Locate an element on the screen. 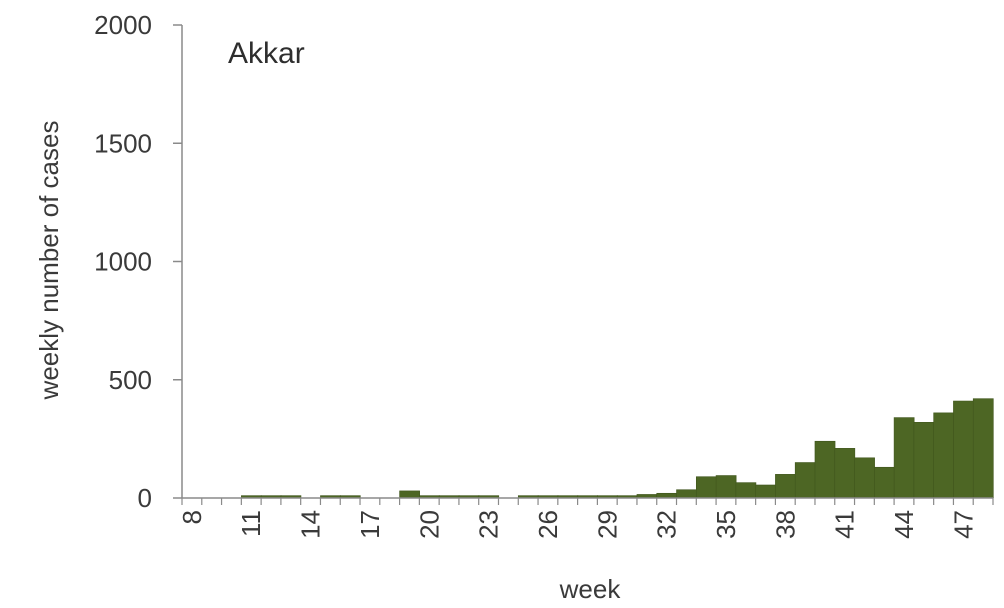 The height and width of the screenshot is (608, 1004). y-axis is located at coordinates (178, 261).